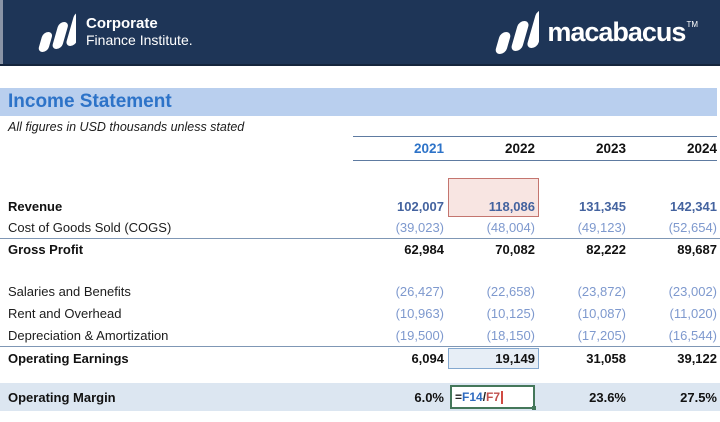 The height and width of the screenshot is (422, 720). Describe the element at coordinates (427, 358) in the screenshot. I see `cell-operating-earnings-2021: 6,094` at that location.